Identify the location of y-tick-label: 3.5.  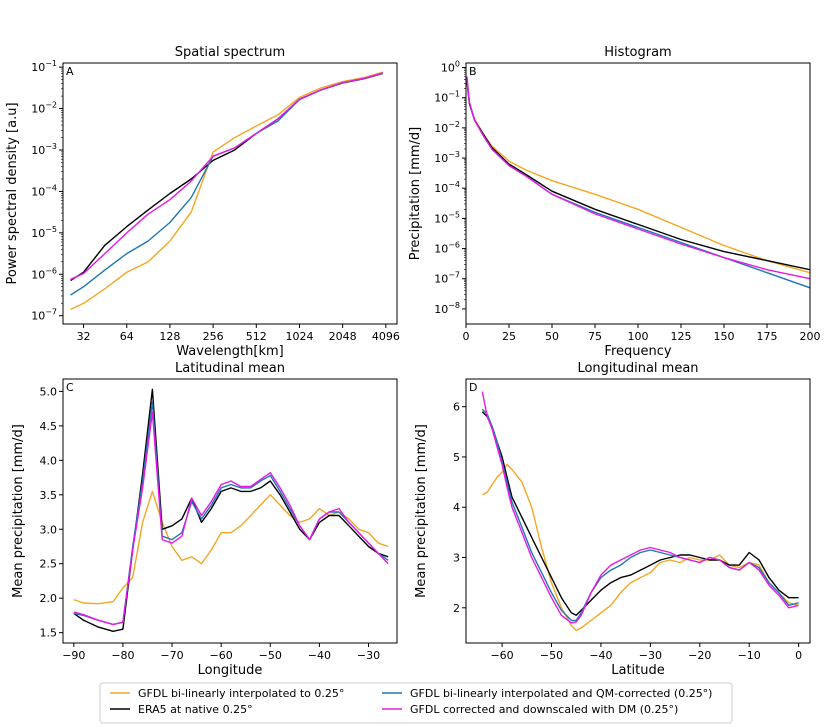
(49, 495).